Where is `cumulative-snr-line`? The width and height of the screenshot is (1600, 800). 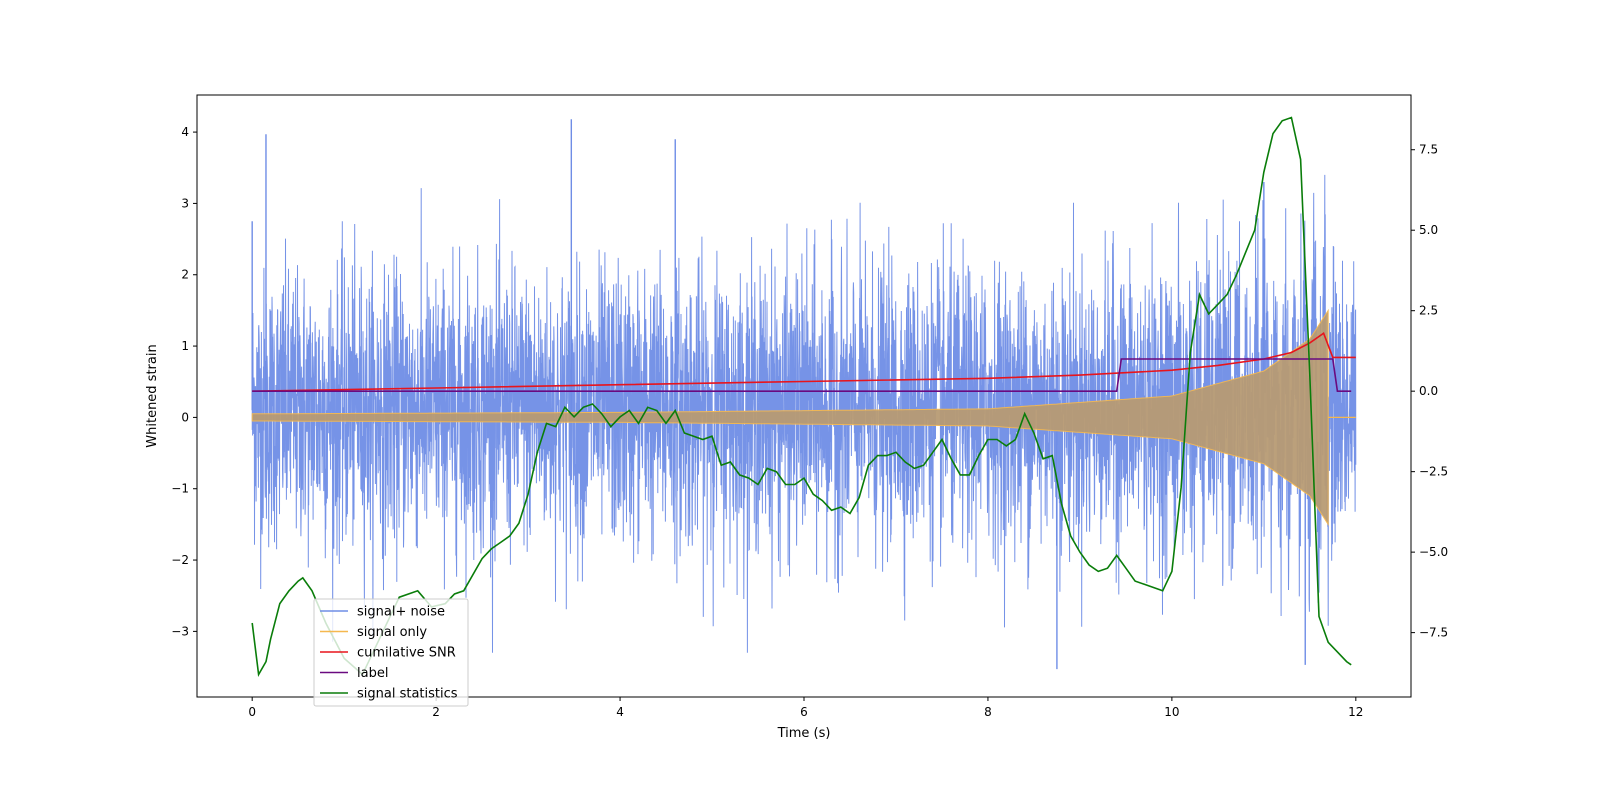 cumulative-snr-line is located at coordinates (804, 361).